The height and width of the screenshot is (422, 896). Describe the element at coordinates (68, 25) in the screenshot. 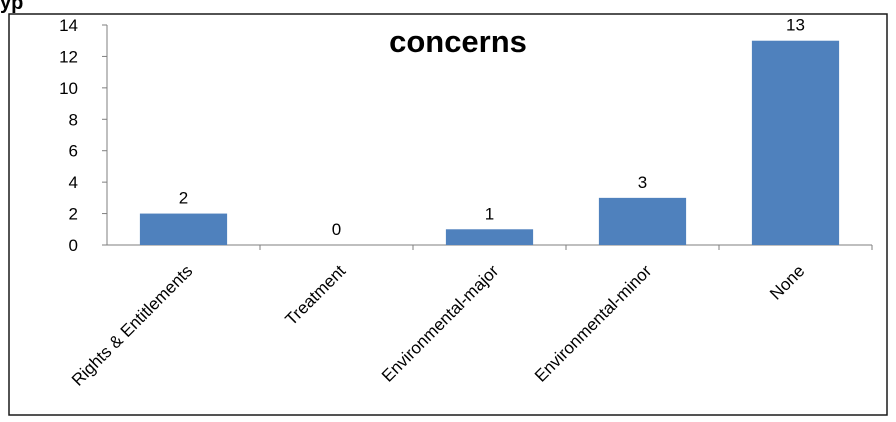

I see `y-tick-label: 14` at that location.